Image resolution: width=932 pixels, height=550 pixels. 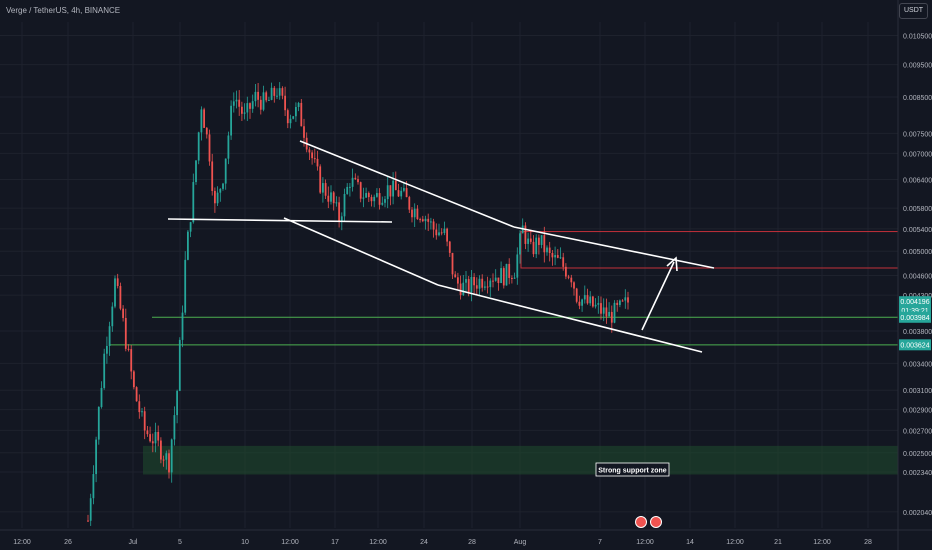 What do you see at coordinates (63, 10) in the screenshot?
I see `symbol-header: Verge / TetherUS, 4h, BINANCE` at bounding box center [63, 10].